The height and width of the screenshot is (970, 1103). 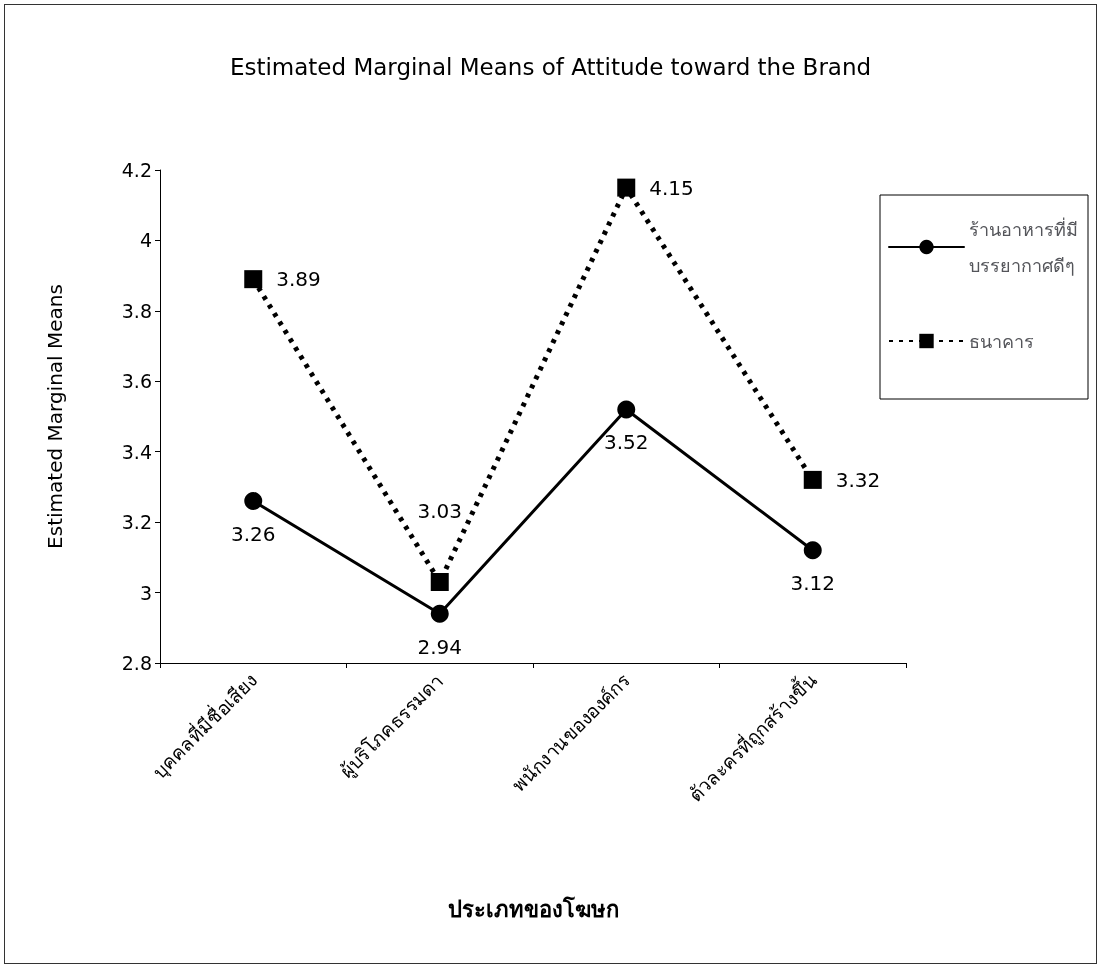 I want to click on data-label: 2.94, so click(x=440, y=646).